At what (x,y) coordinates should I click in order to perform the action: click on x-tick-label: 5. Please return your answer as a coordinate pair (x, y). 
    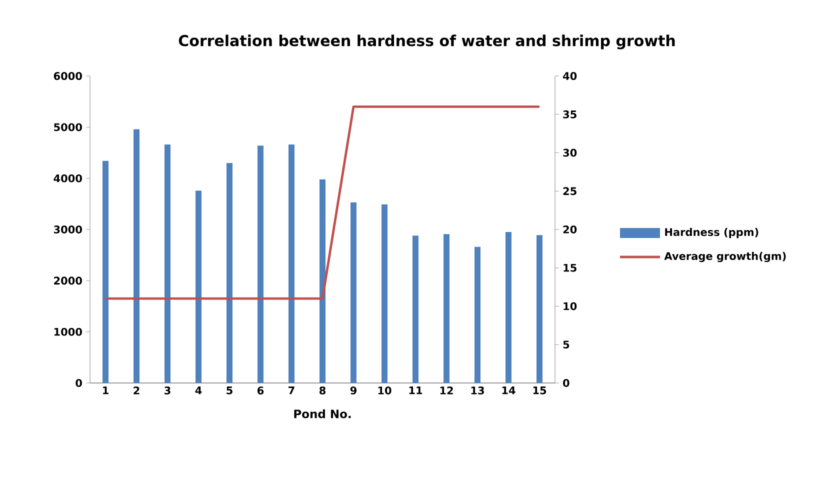
    Looking at the image, I should click on (229, 390).